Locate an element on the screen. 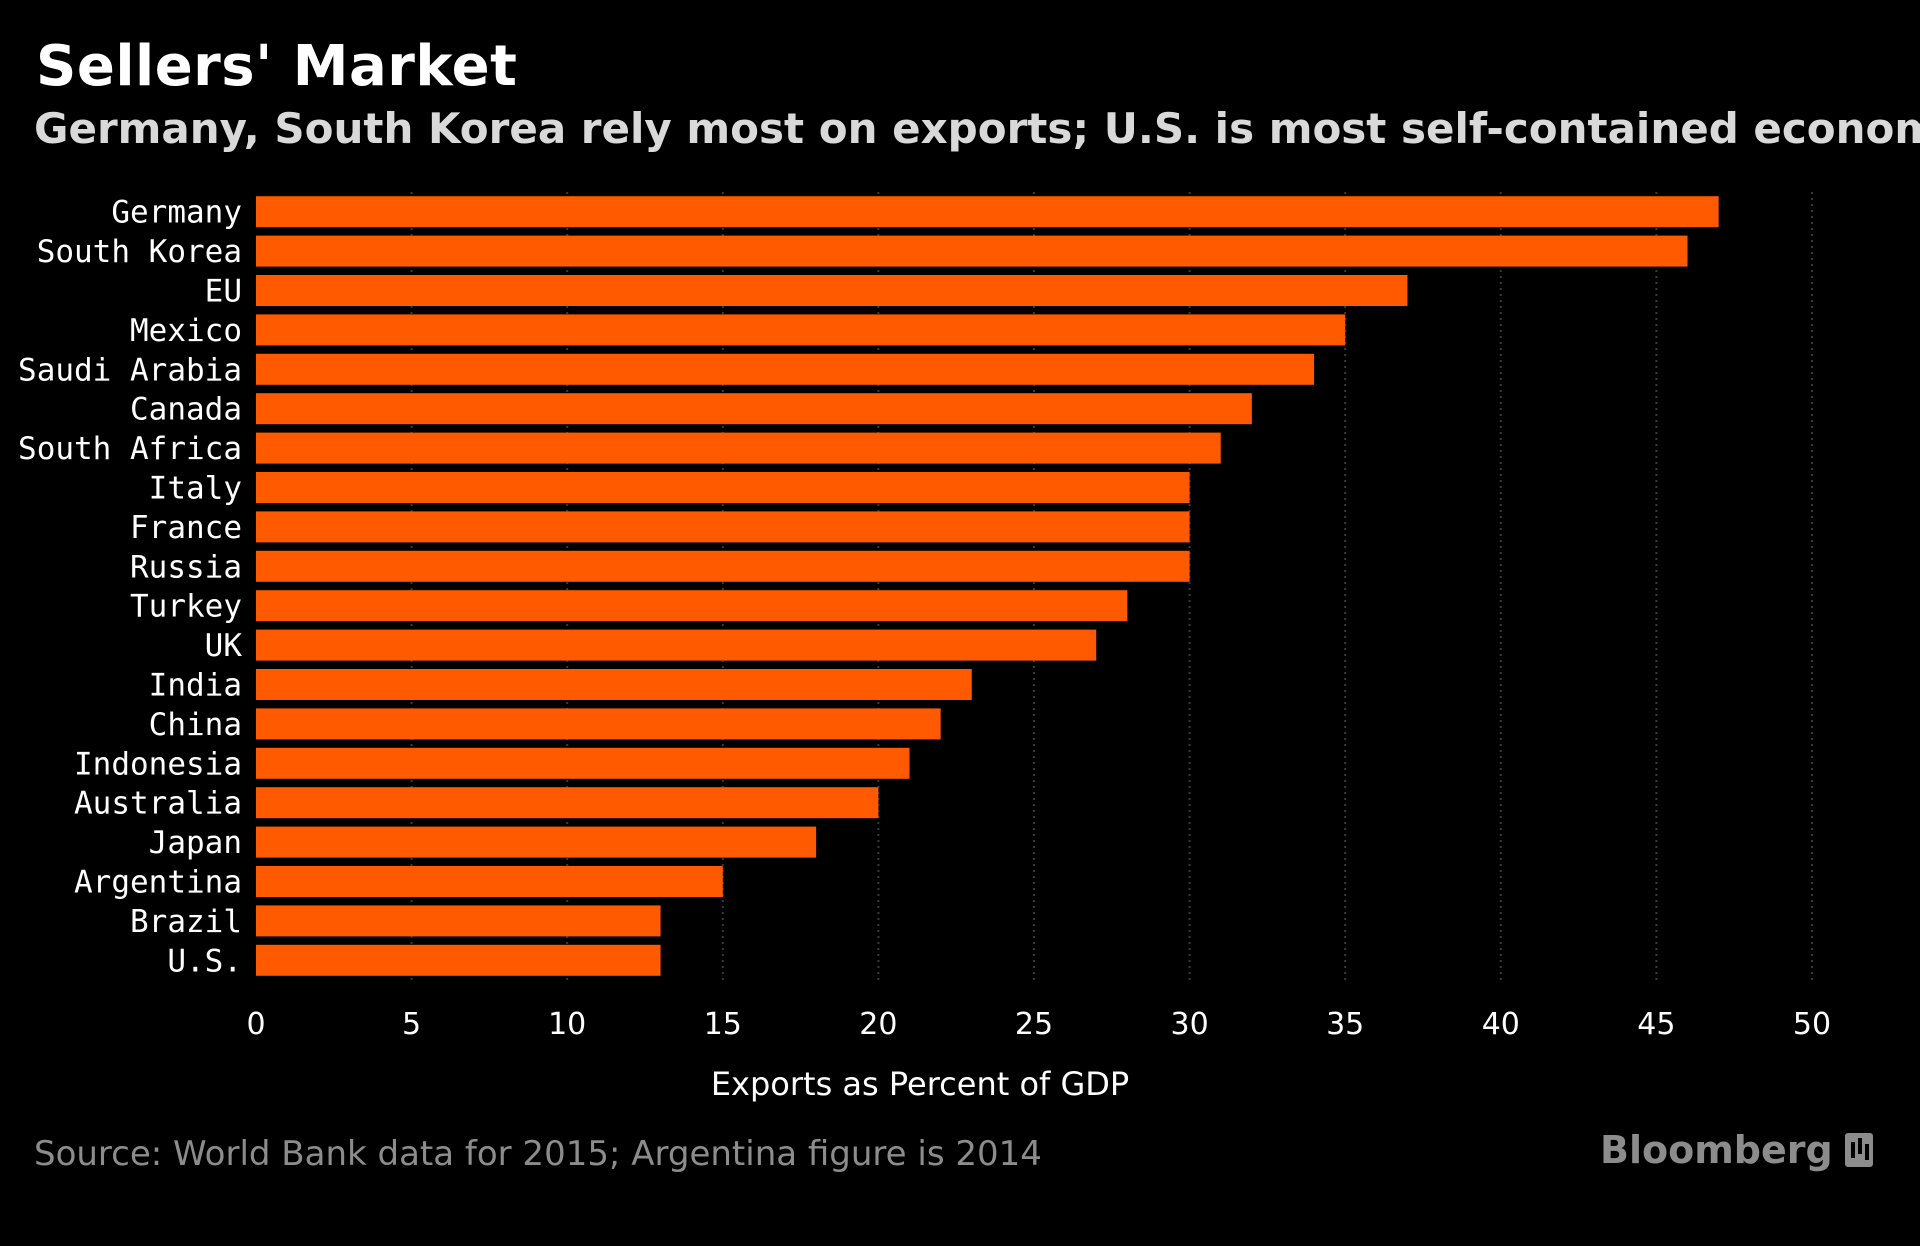 This screenshot has height=1246, width=1920. bar-india is located at coordinates (614, 684).